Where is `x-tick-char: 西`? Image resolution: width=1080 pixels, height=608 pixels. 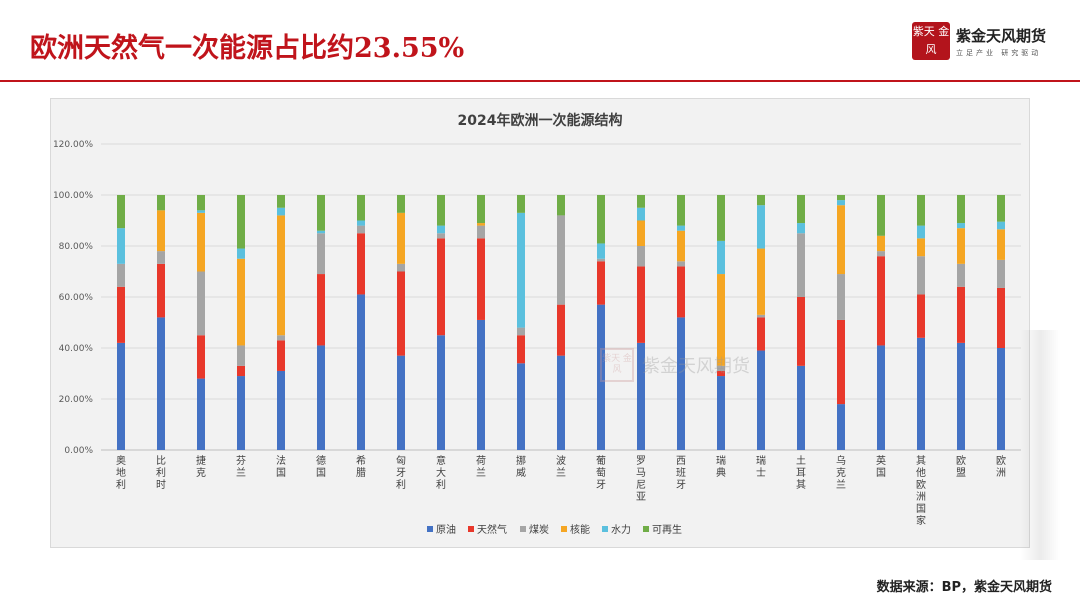
x-tick-char: 西 is located at coordinates (681, 461).